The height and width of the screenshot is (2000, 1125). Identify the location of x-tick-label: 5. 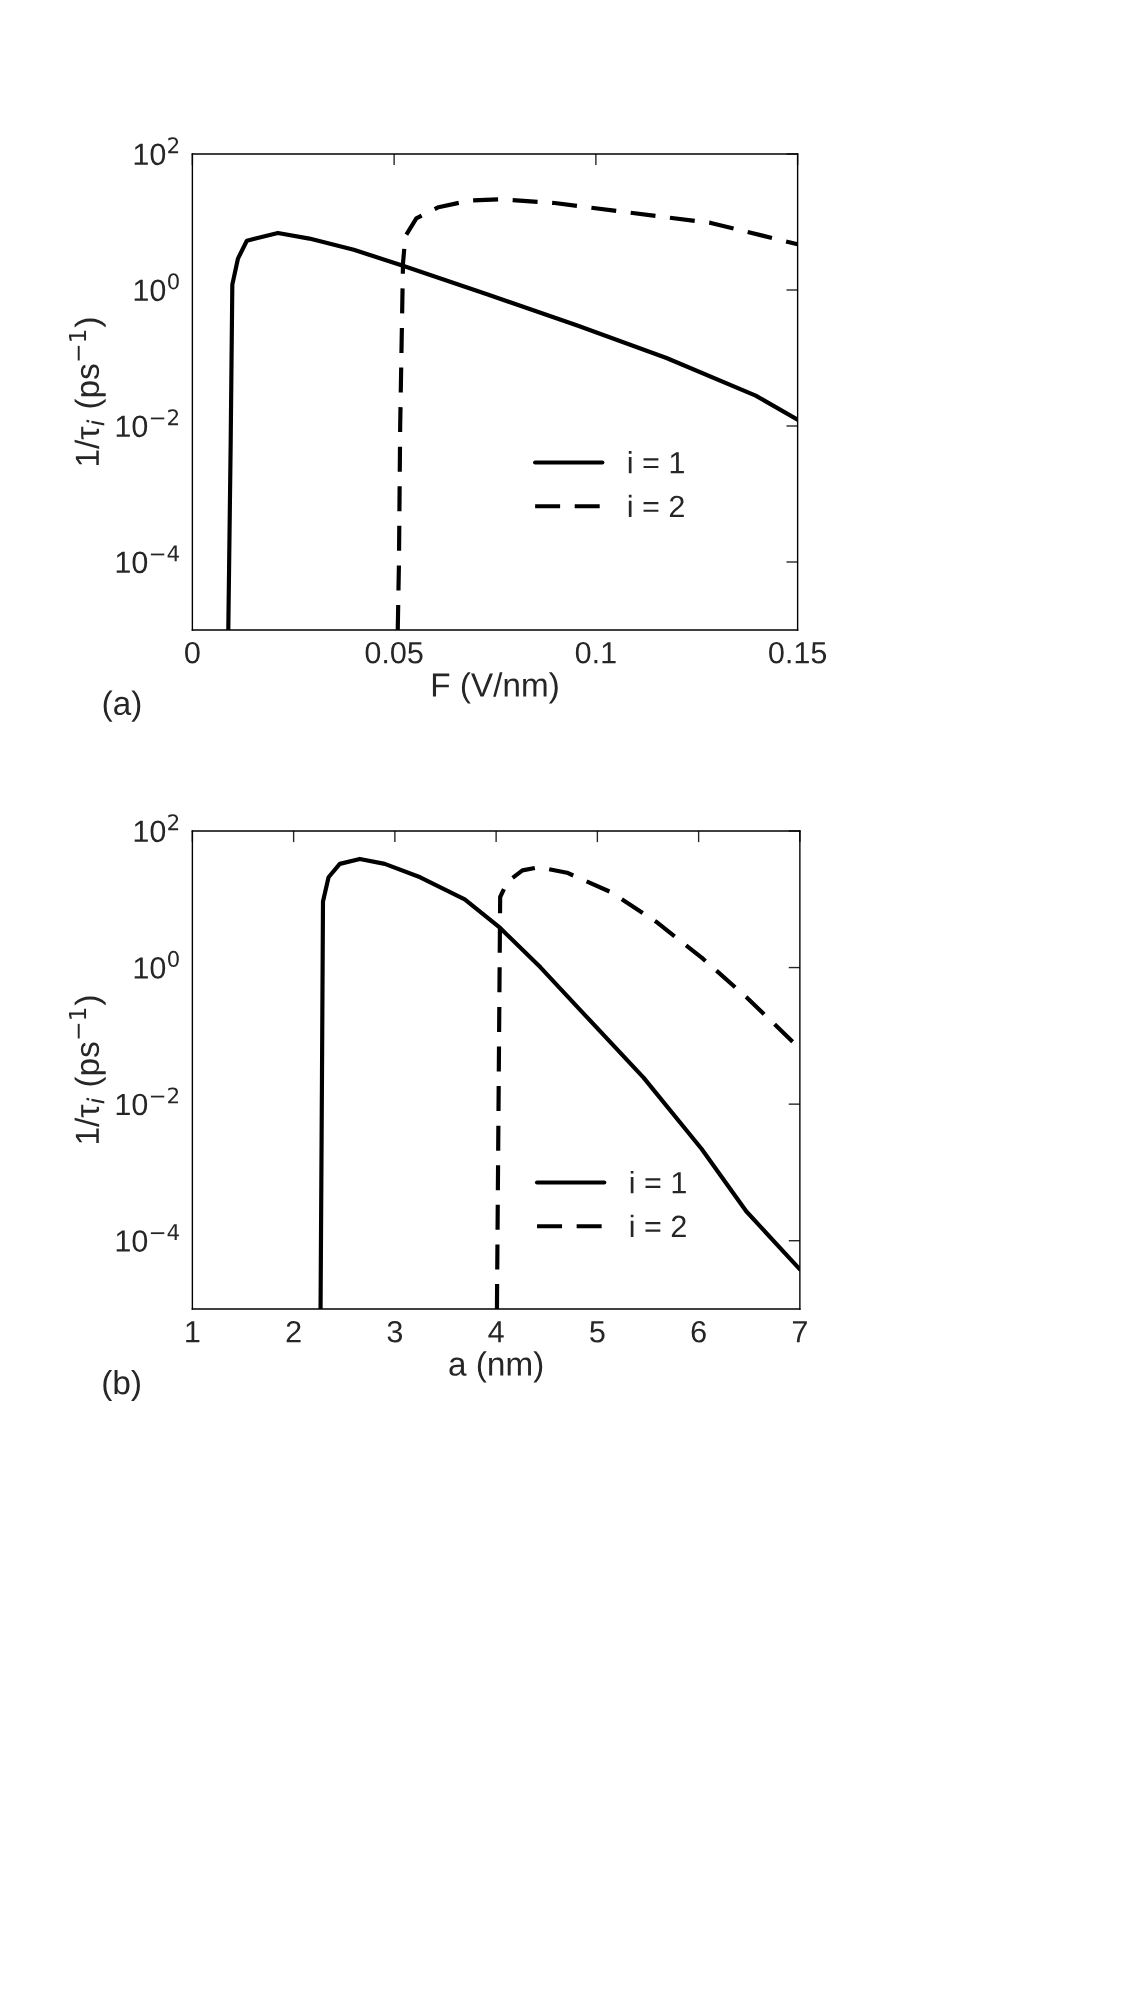
(597, 1332).